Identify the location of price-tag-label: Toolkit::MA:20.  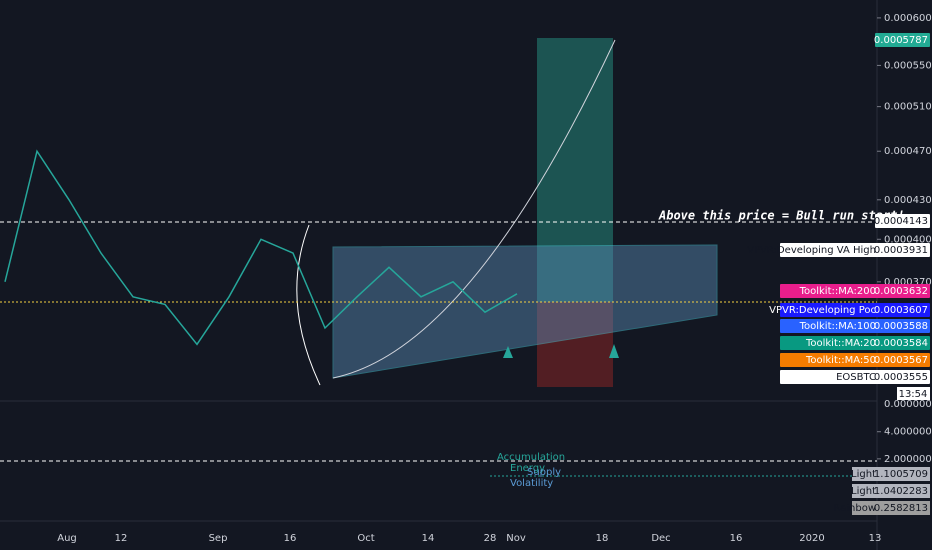
(840, 343).